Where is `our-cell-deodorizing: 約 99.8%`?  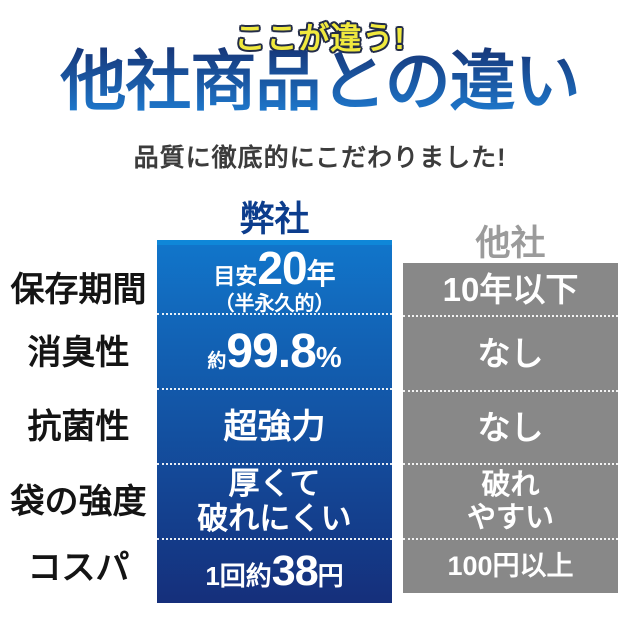
our-cell-deodorizing: 約 99.8% is located at coordinates (274, 352).